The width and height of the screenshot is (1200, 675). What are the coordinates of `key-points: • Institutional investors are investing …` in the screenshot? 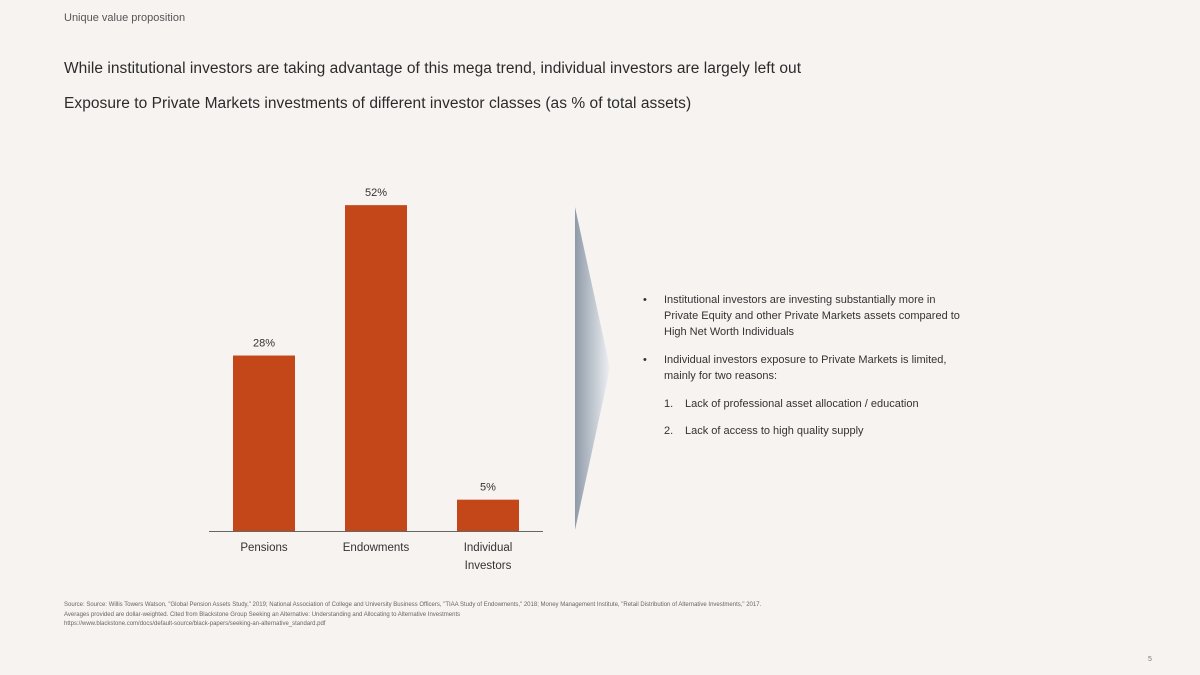 It's located at (840, 371).